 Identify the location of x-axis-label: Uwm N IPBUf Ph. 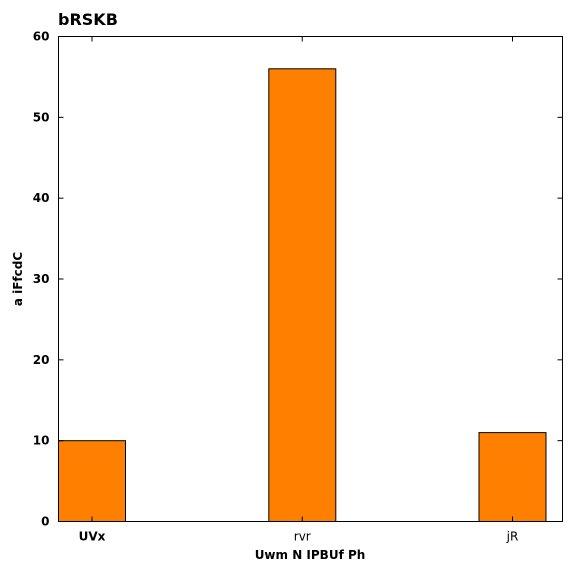
(310, 555).